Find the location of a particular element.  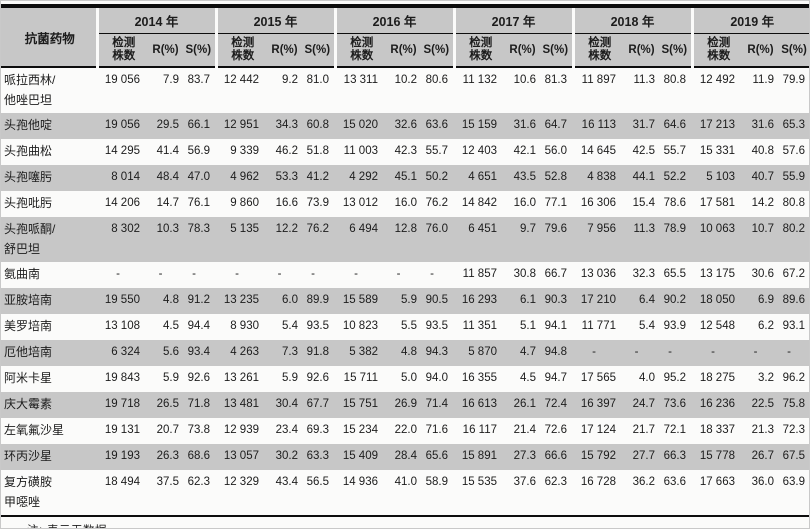

strains-tested-value: 13 057 is located at coordinates (242, 457).